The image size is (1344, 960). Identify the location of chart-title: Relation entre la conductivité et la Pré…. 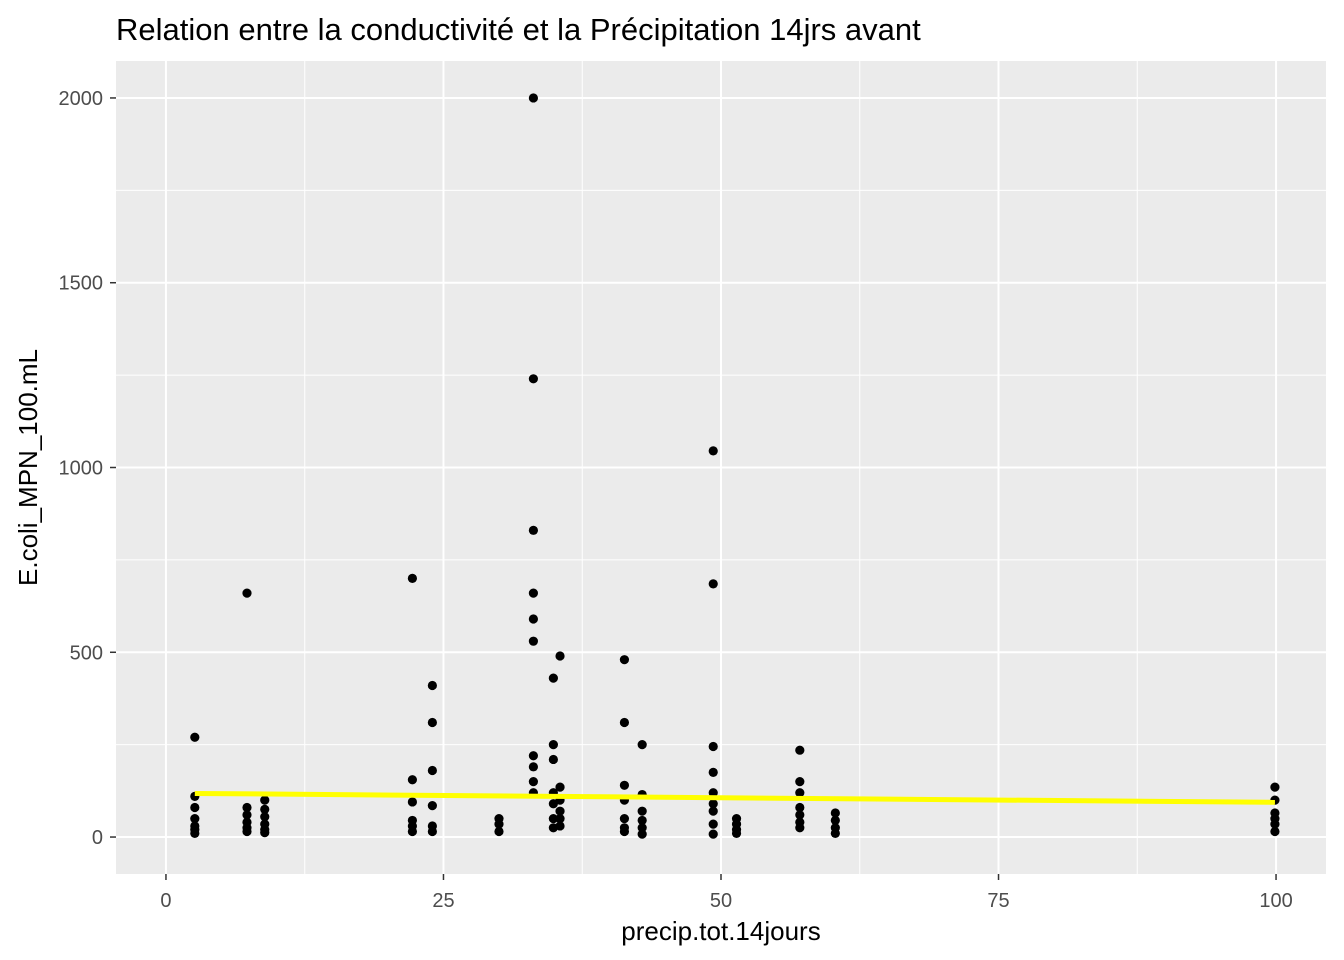
(518, 29).